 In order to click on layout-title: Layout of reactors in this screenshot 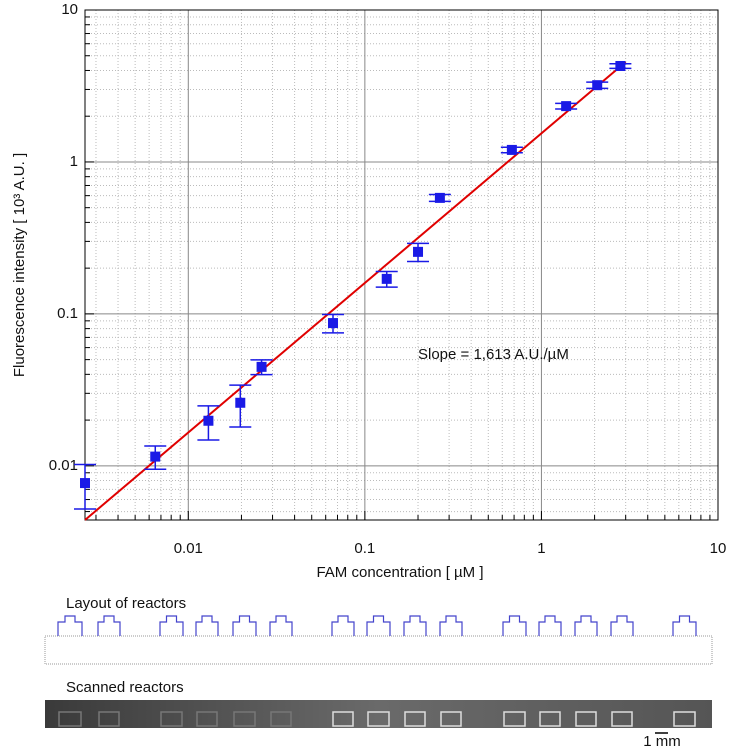, I will do `click(126, 603)`.